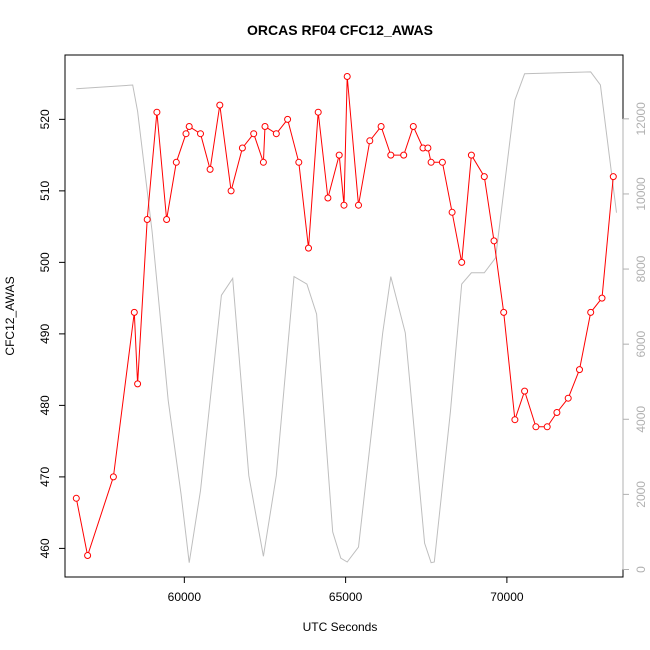 This screenshot has height=650, width=650. I want to click on x-tick-label: 60000, so click(185, 597).